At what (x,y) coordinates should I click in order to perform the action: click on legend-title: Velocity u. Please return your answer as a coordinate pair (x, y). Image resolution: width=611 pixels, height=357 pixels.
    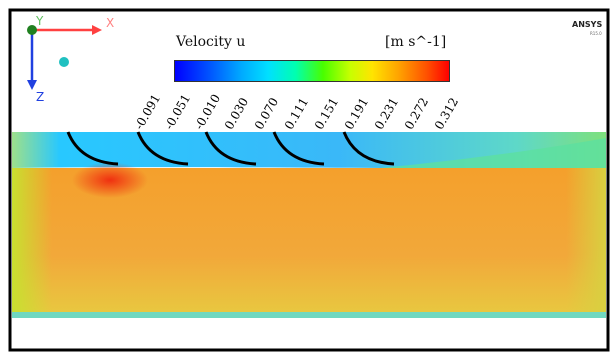
    Looking at the image, I should click on (211, 42).